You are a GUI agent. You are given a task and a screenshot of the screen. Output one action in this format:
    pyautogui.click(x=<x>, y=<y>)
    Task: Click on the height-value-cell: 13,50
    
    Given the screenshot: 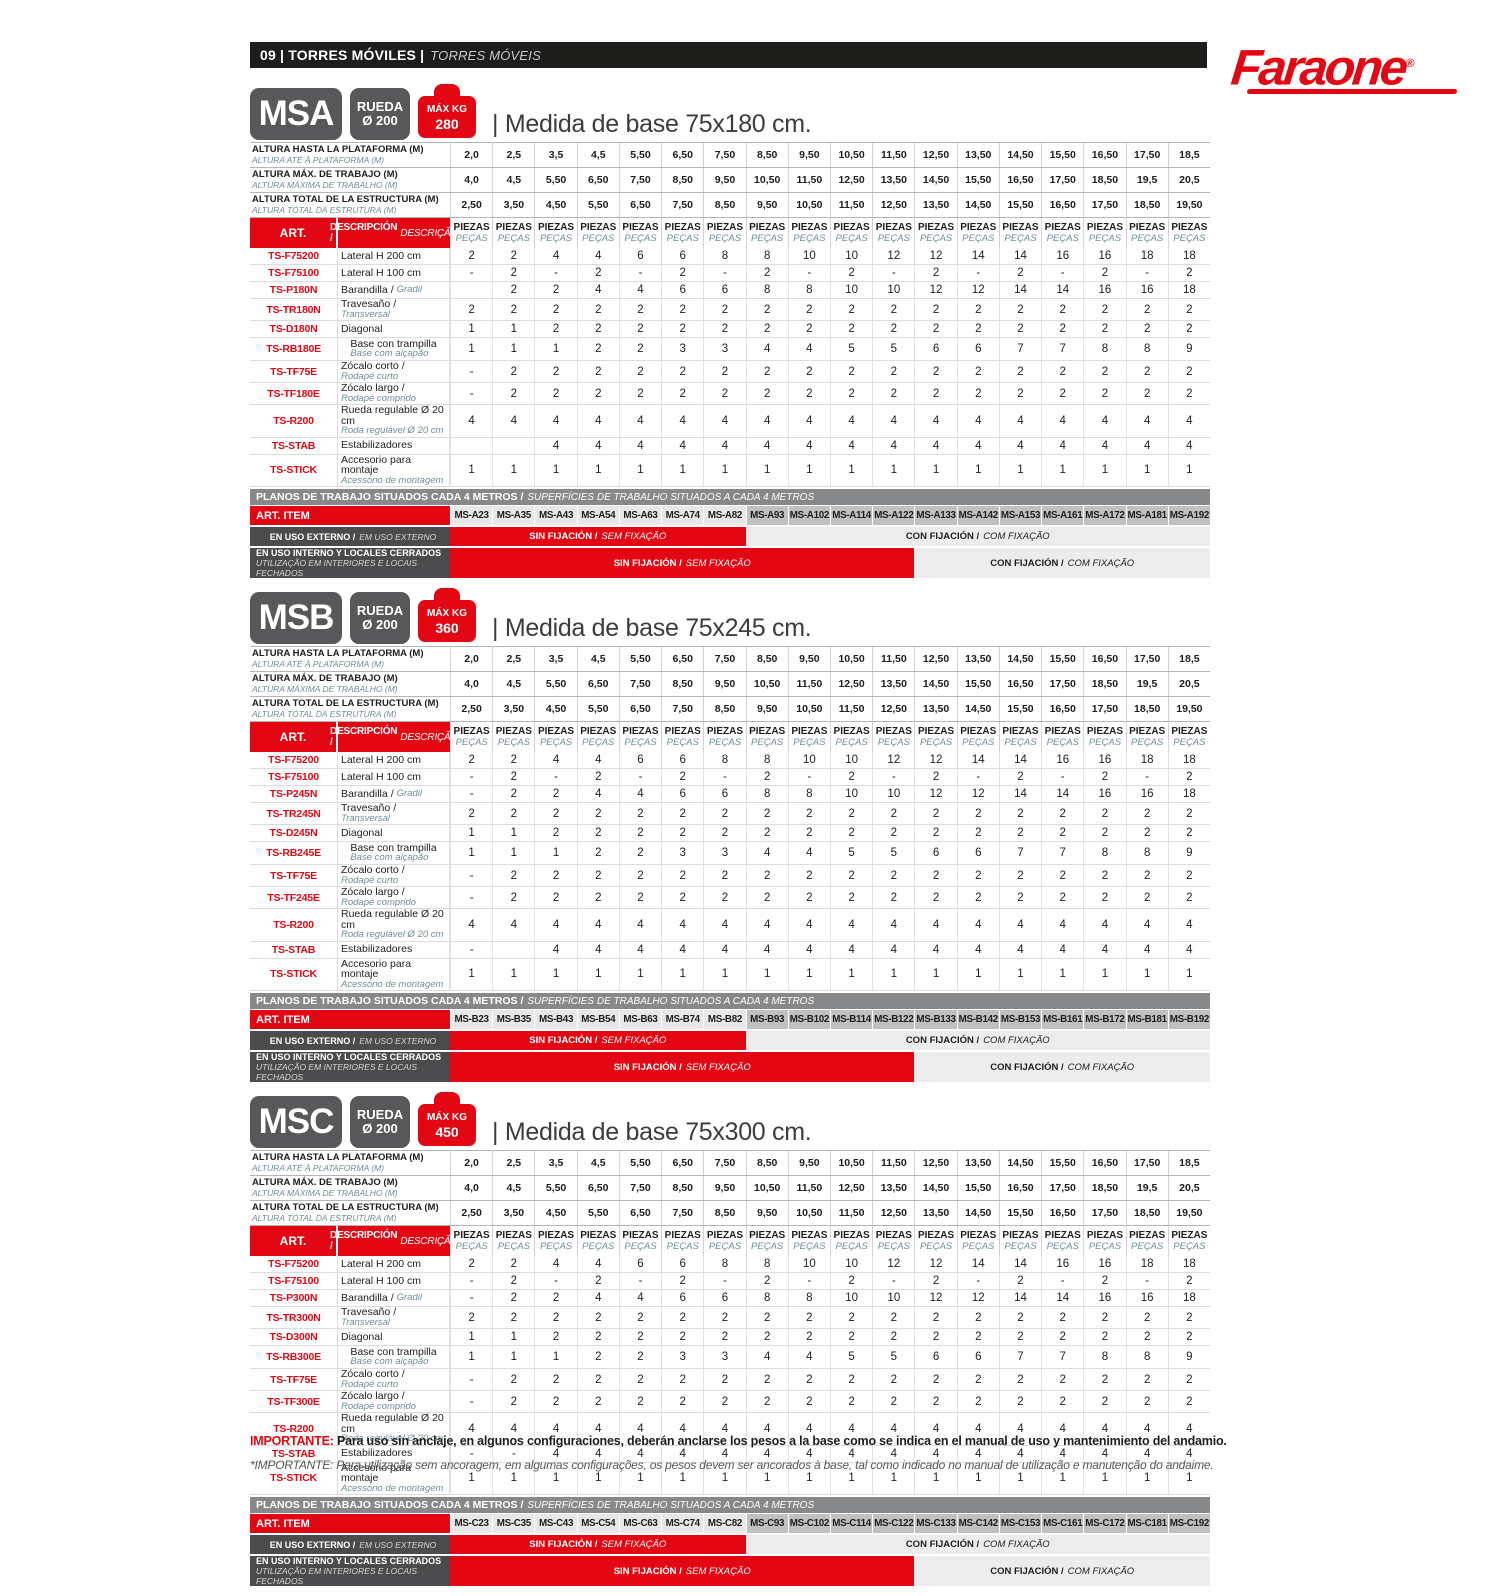 What is the action you would take?
    pyautogui.click(x=893, y=1188)
    